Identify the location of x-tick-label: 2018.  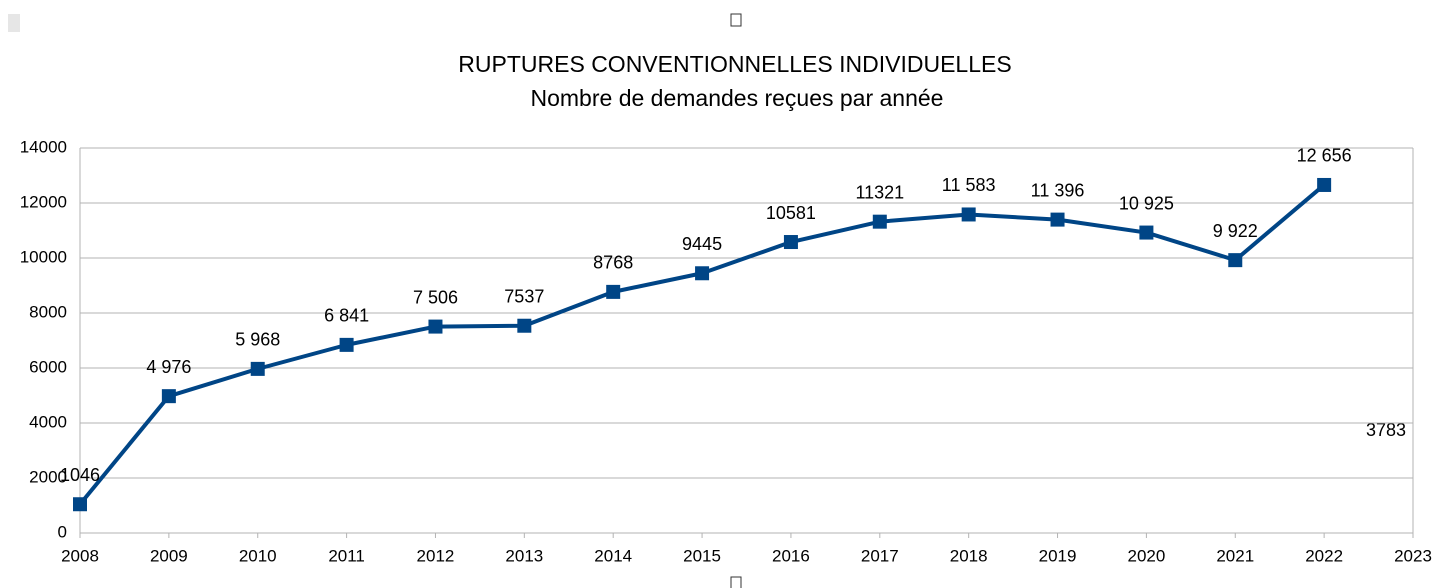
(969, 555).